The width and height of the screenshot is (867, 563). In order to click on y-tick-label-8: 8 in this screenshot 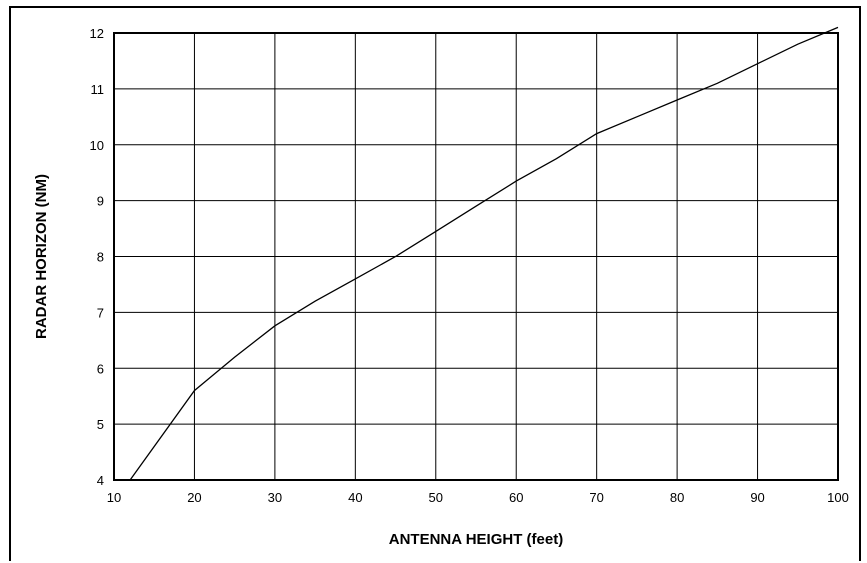, I will do `click(100, 257)`.